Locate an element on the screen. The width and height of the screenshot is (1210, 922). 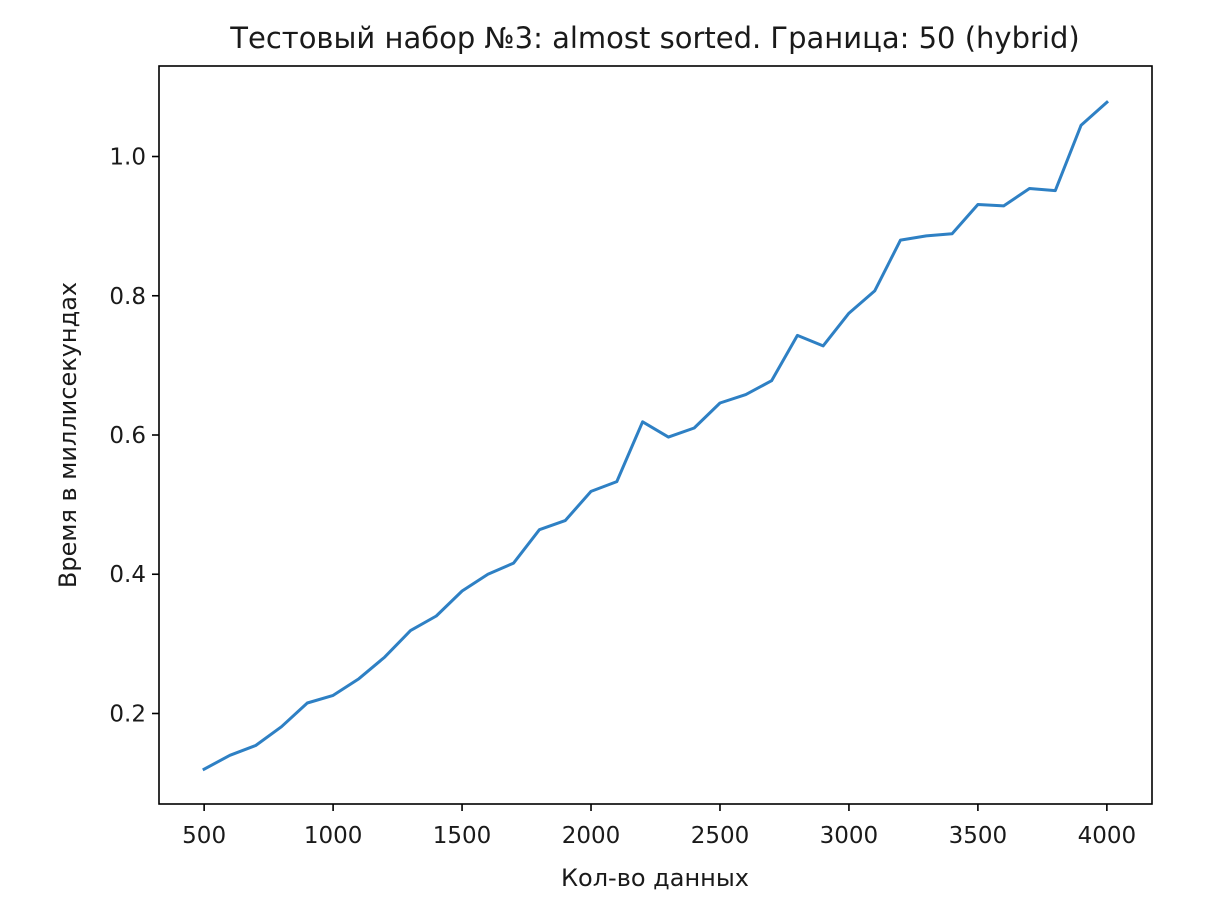
x-tick-label: 1000 is located at coordinates (333, 836).